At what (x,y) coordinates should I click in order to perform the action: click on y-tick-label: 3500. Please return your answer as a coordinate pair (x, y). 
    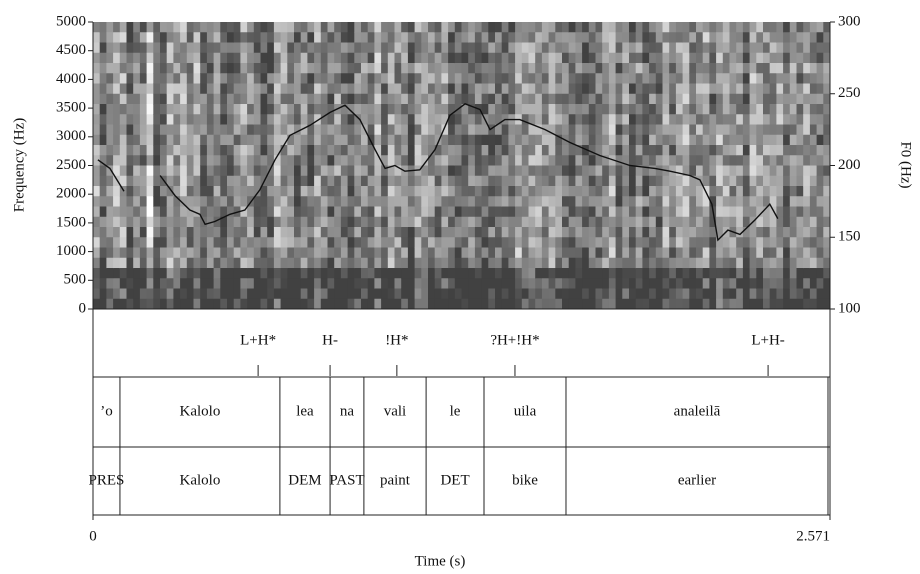
    Looking at the image, I should click on (71, 108).